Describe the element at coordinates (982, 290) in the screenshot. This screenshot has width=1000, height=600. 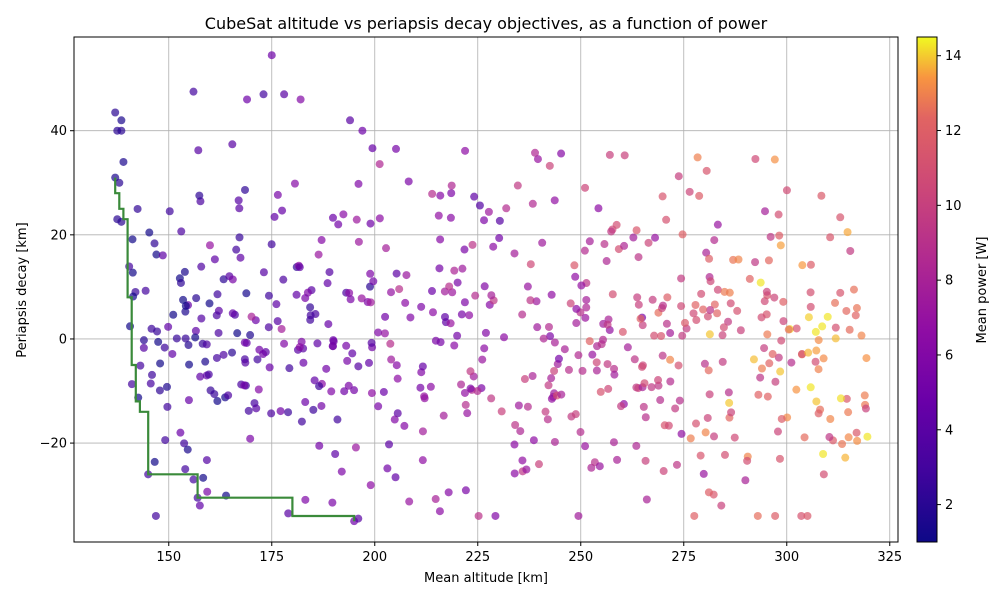
I see `colorbar-label: Mean power [W]` at that location.